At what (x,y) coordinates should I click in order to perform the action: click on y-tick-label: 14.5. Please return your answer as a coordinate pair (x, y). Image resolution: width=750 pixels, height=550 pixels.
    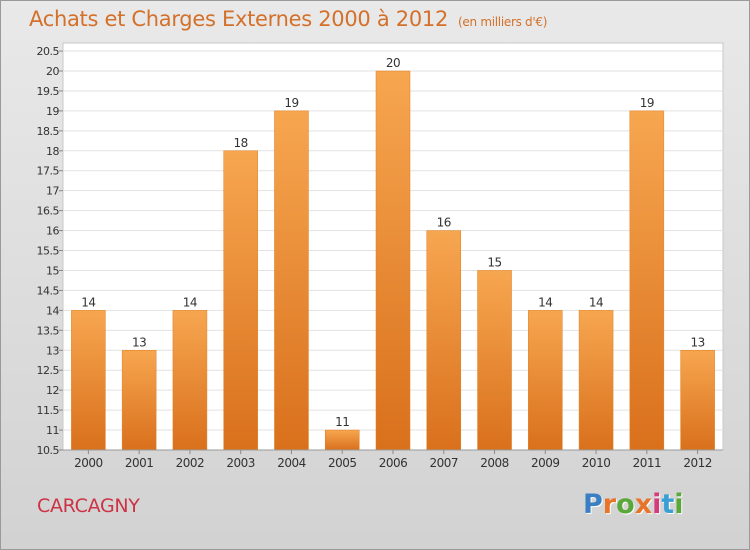
    Looking at the image, I should click on (48, 290).